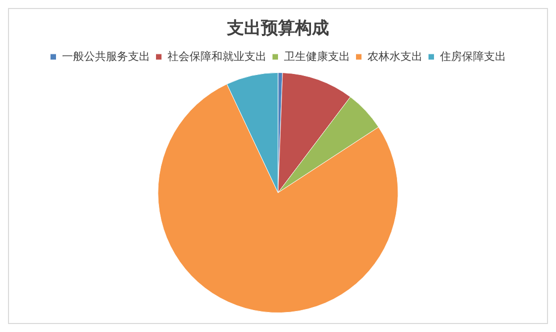 This screenshot has width=556, height=332. What do you see at coordinates (106, 56) in the screenshot?
I see `legend-label: 一般公共服务支出` at bounding box center [106, 56].